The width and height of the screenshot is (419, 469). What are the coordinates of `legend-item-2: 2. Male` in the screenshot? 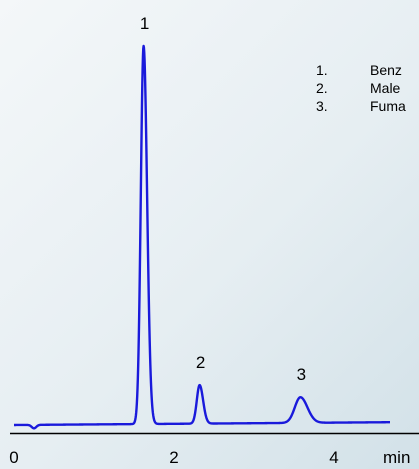 It's located at (358, 88).